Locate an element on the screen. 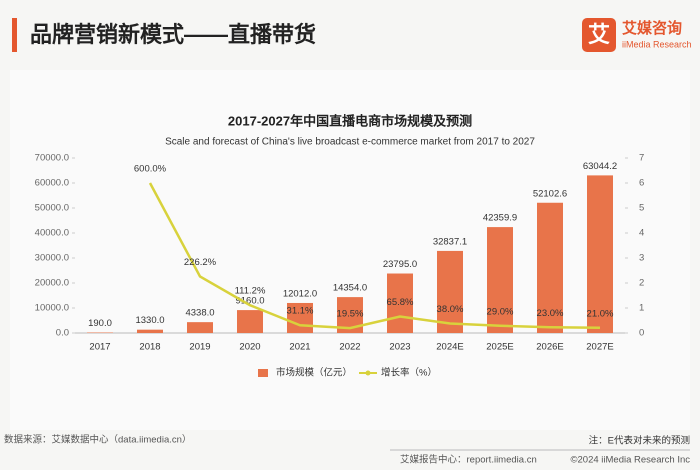  line-value-label: 38.0% is located at coordinates (450, 309).